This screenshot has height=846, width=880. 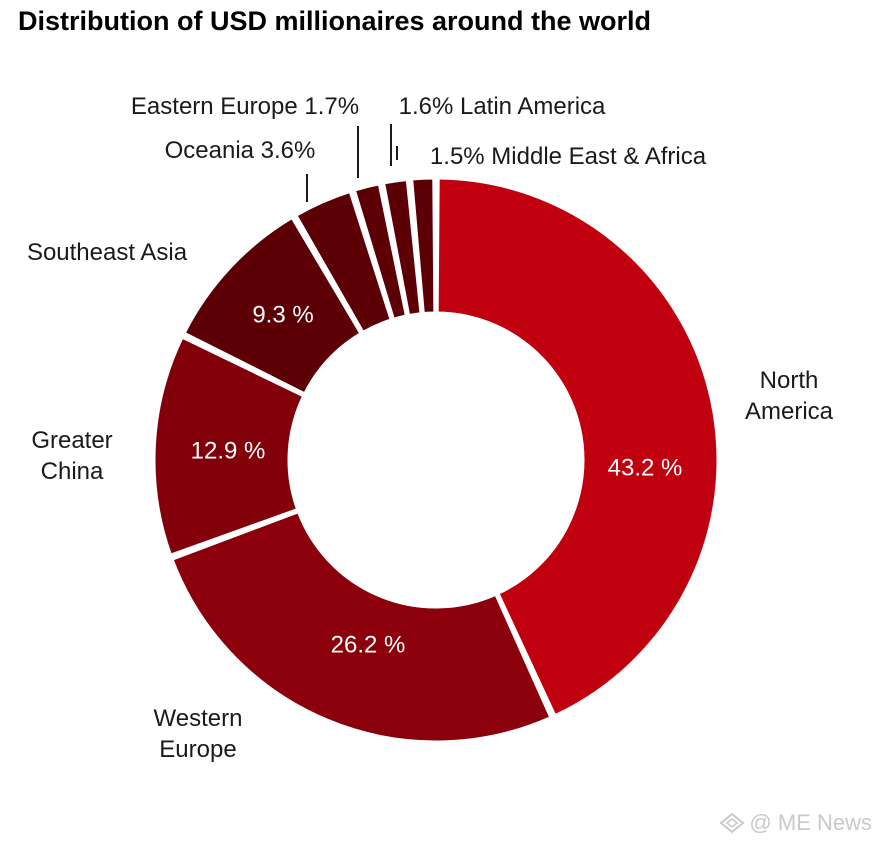 I want to click on watermark-text: @ ME News, so click(x=810, y=822).